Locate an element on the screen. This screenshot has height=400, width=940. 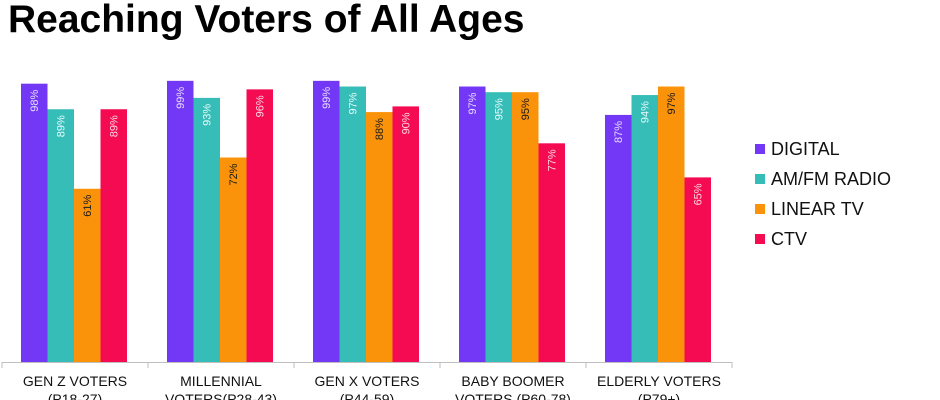
data-label: 72% is located at coordinates (234, 174).